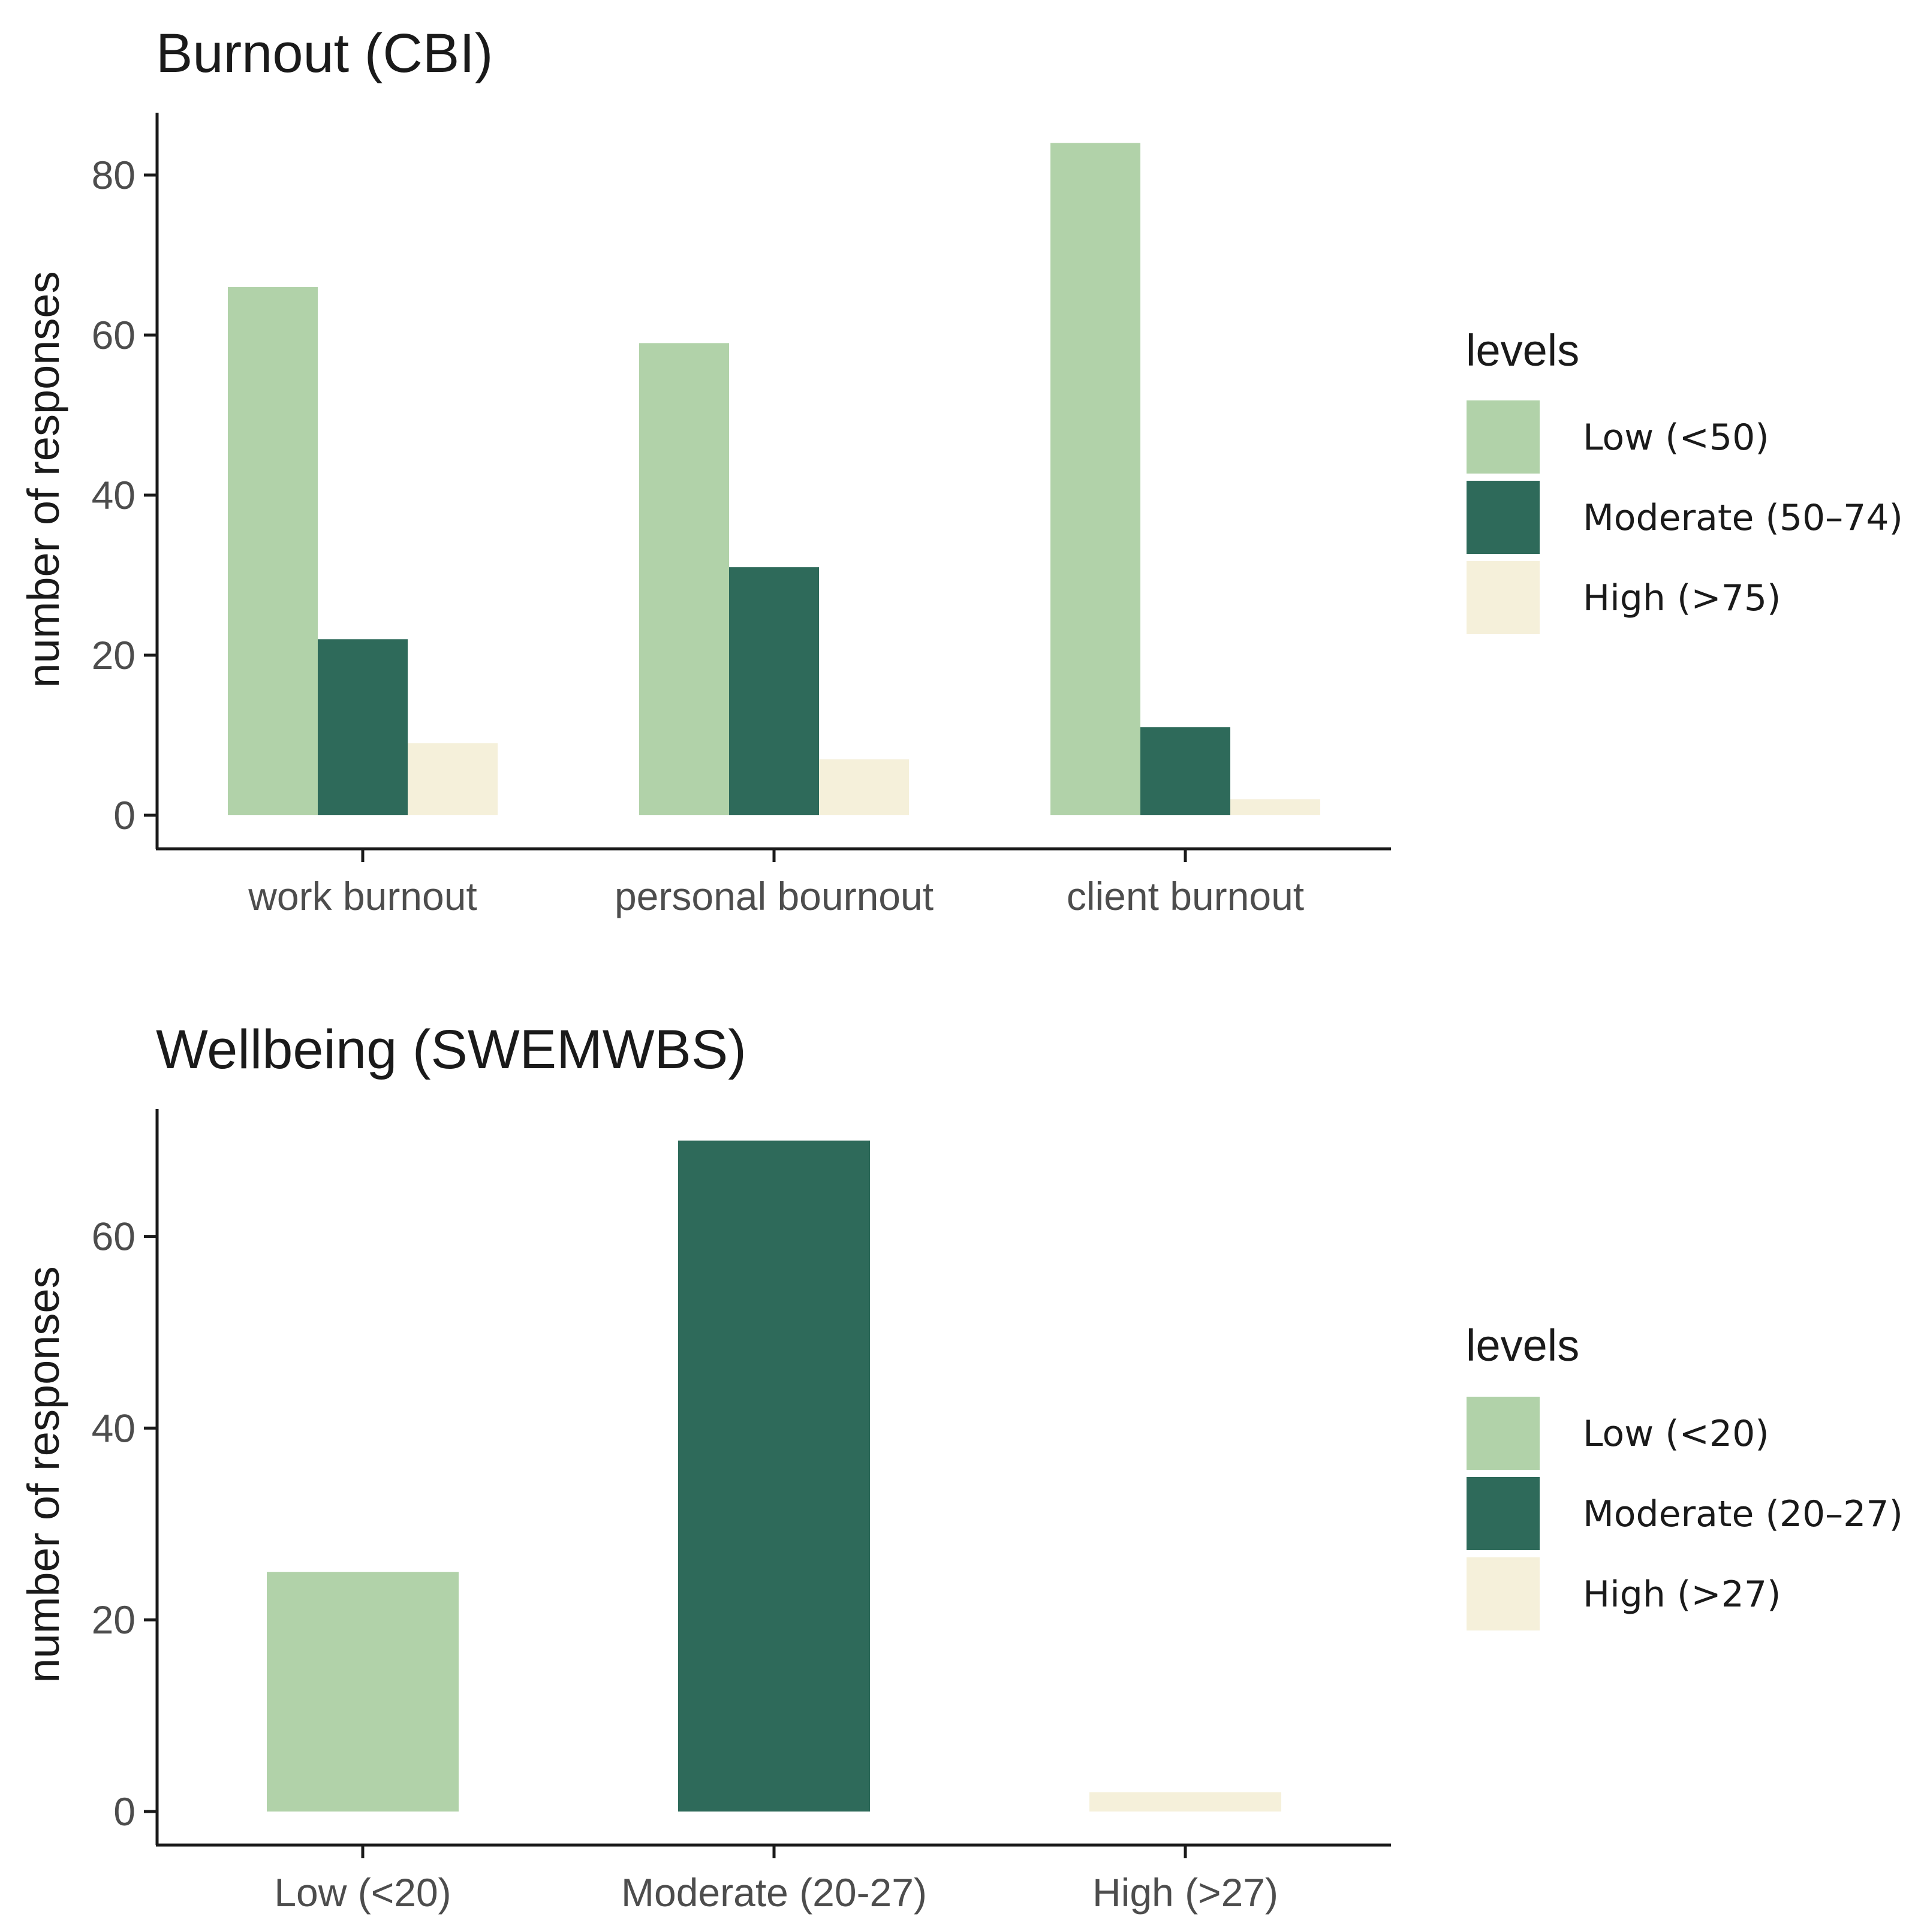 This screenshot has height=1932, width=1924. I want to click on x-tick-label: personal bournout, so click(774, 896).